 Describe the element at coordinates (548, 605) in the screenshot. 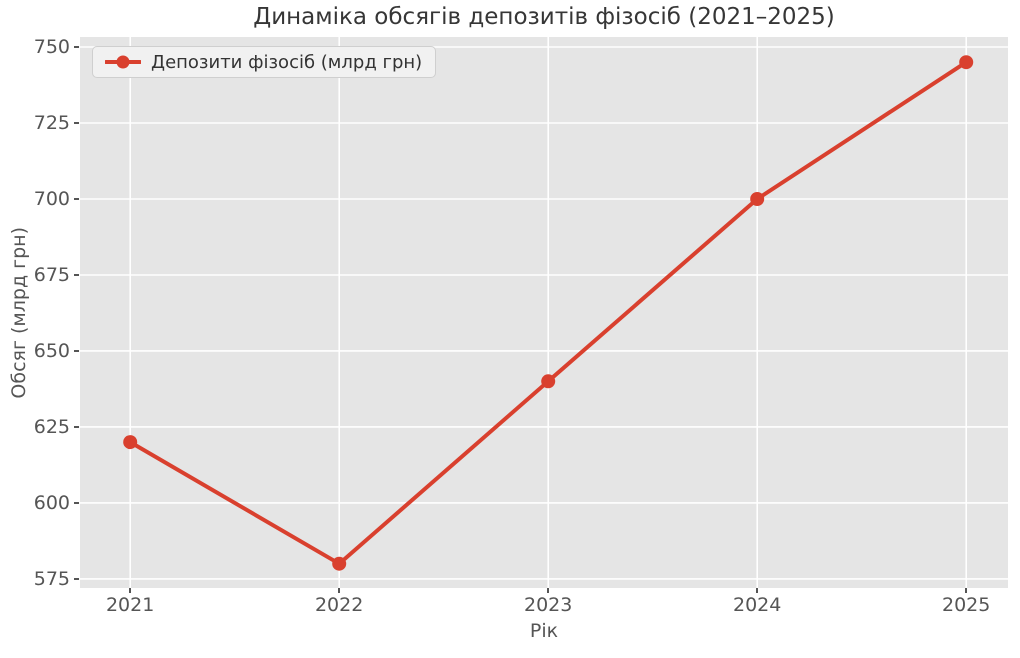

I see `x-tick-label: 2023` at that location.